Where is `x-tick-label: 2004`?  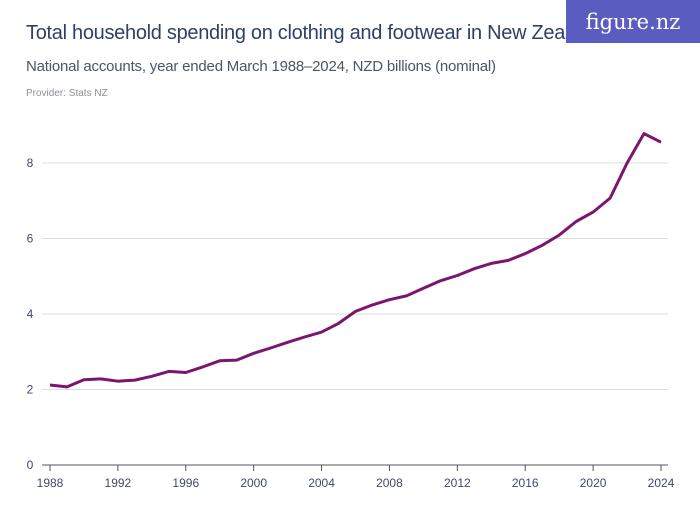 x-tick-label: 2004 is located at coordinates (321, 483).